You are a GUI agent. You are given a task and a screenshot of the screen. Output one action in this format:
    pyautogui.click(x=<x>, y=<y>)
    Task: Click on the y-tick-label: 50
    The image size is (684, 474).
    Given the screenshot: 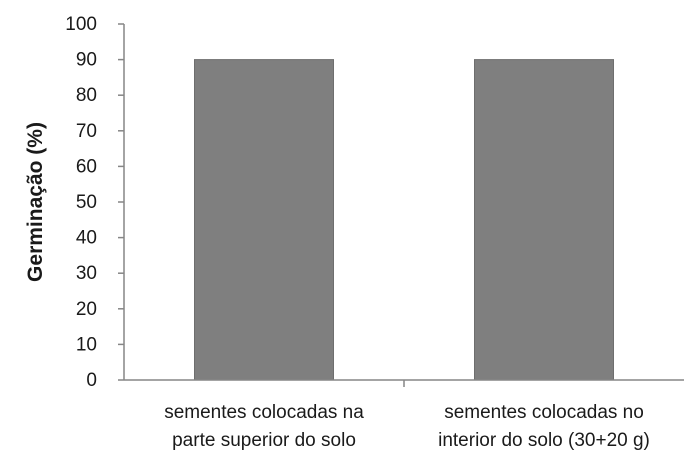 What is the action you would take?
    pyautogui.click(x=86, y=202)
    